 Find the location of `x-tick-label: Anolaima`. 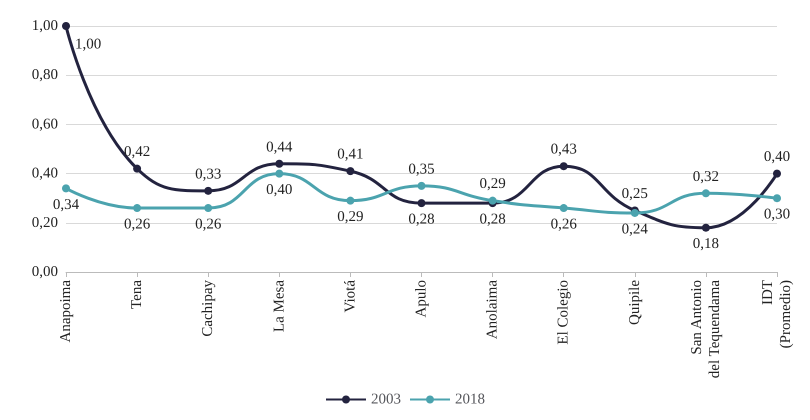

x-tick-label: Anolaima is located at coordinates (492, 310).